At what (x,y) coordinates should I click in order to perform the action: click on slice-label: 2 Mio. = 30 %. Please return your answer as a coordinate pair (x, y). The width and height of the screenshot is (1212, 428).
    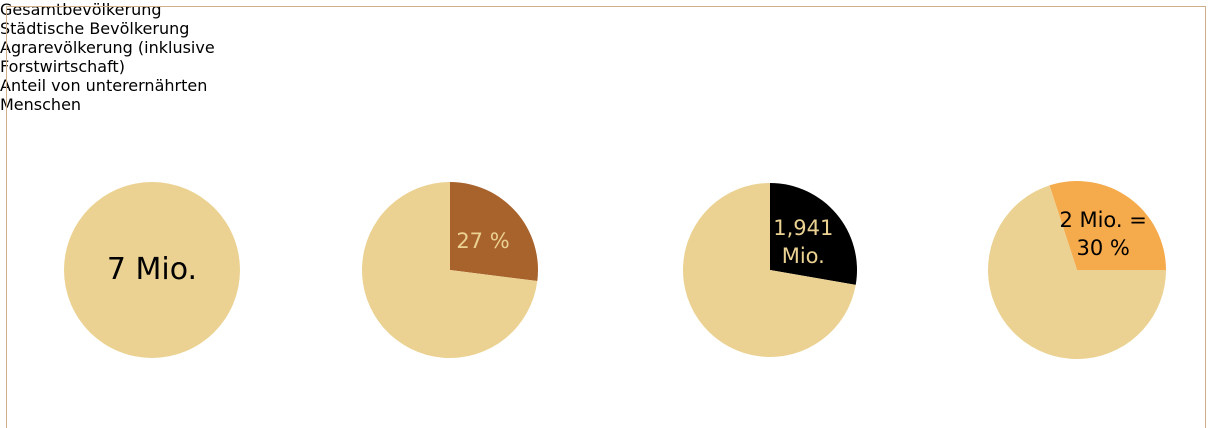
    Looking at the image, I should click on (1103, 233).